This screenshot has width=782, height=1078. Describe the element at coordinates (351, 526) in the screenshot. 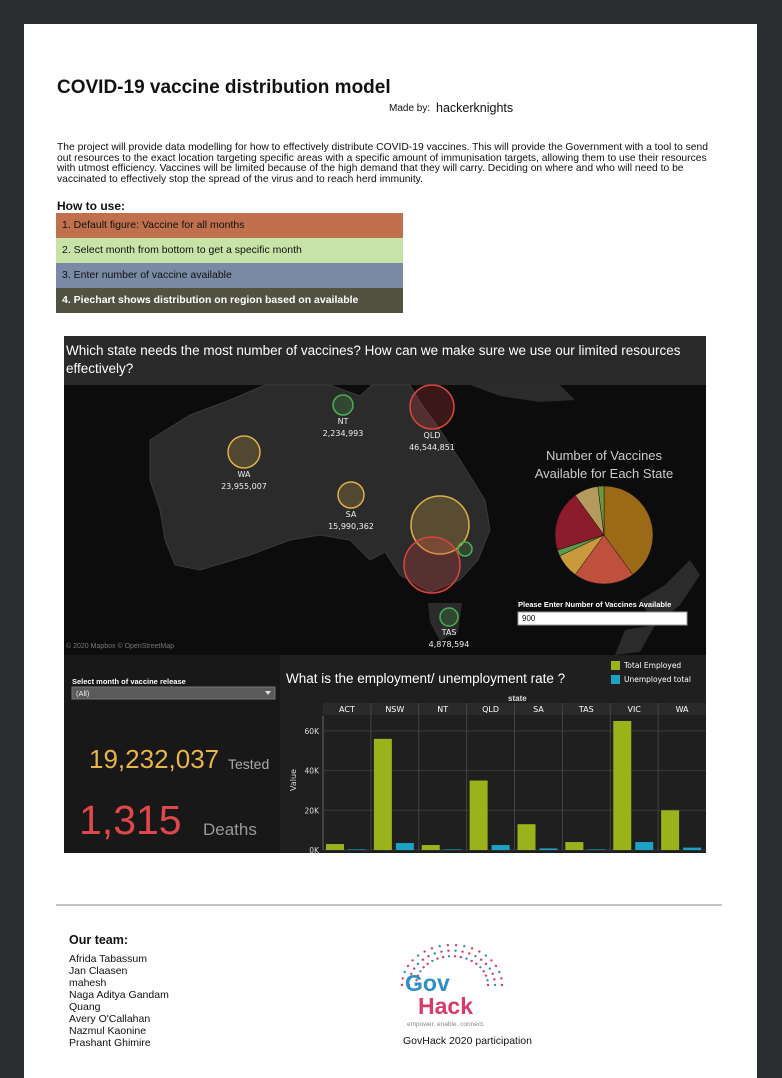

I see `map-value: 15,990,362` at that location.